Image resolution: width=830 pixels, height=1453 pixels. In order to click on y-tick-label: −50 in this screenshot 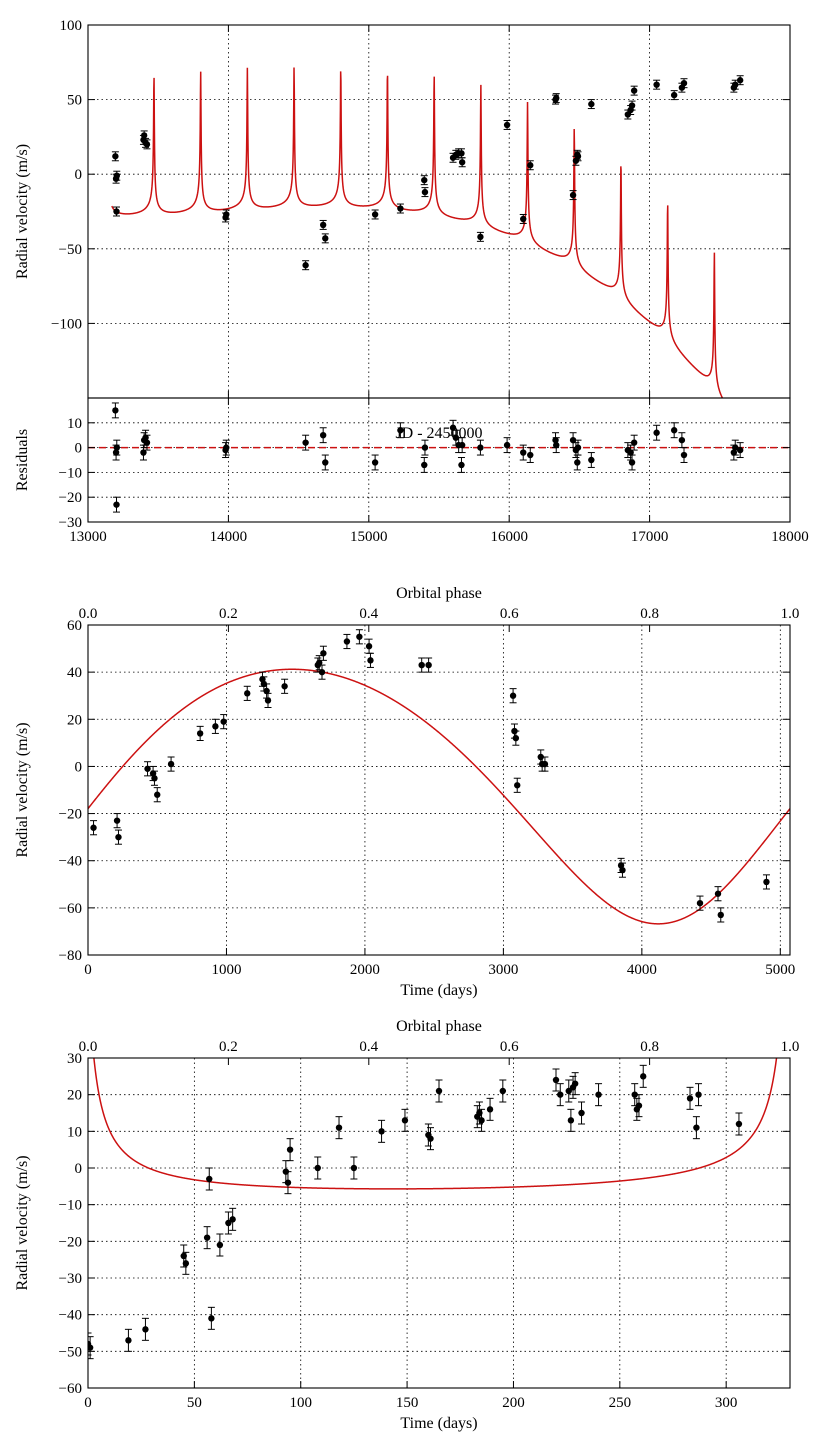, I will do `click(70, 1352)`.